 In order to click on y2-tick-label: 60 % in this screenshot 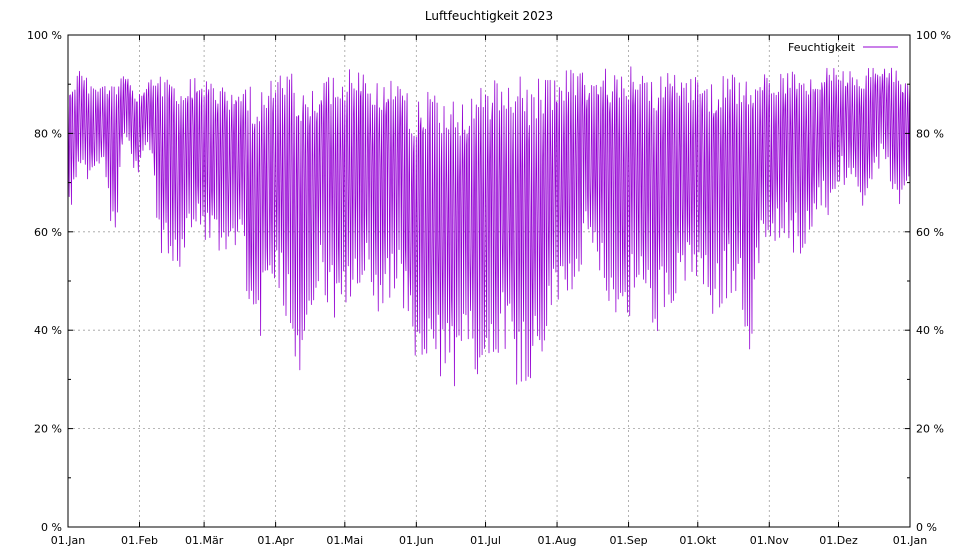, I will do `click(930, 232)`.